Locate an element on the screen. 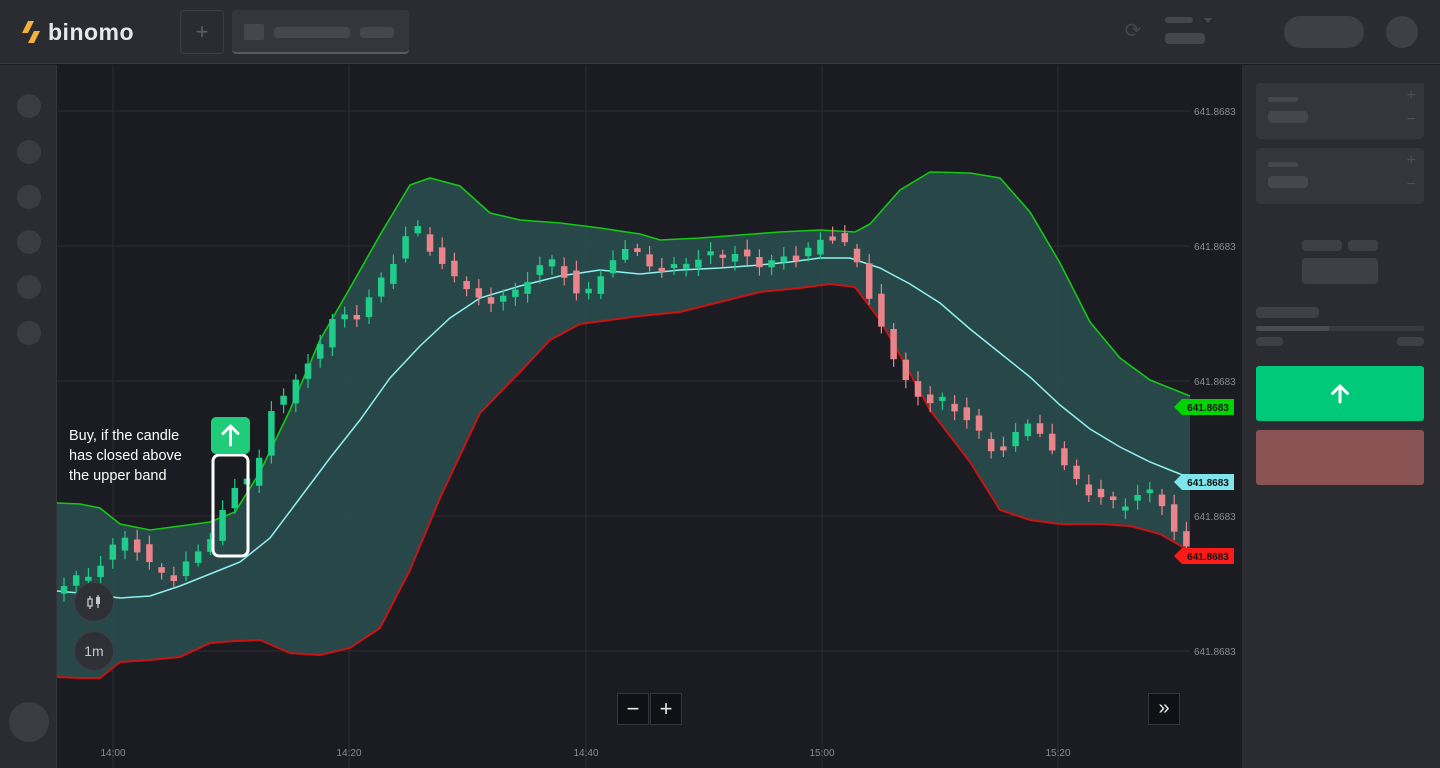  profit-value-placeholder is located at coordinates (1340, 271).